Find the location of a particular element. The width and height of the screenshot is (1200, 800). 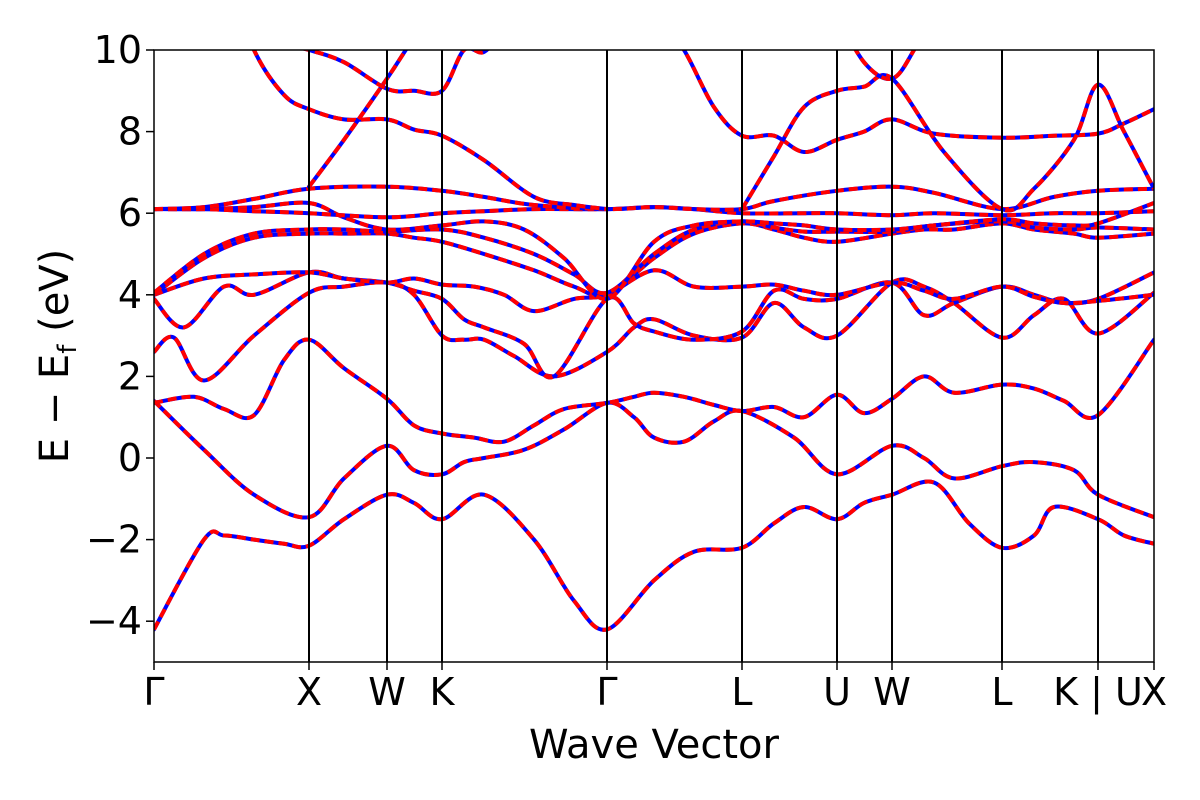

y-tick-label: 6 is located at coordinates (130, 213).